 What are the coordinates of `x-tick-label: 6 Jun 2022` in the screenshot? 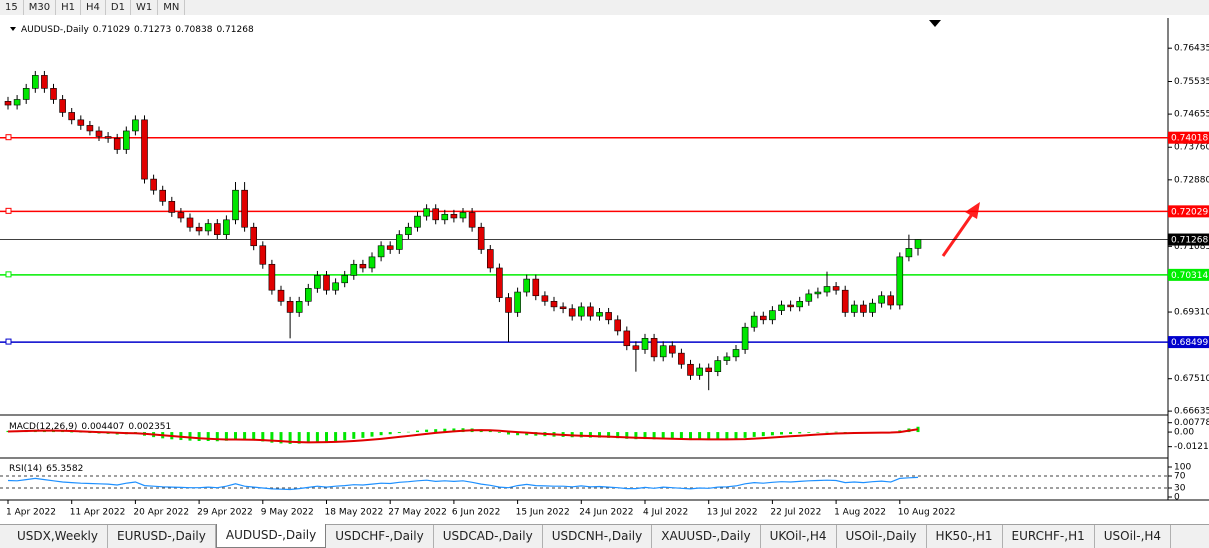 It's located at (476, 513).